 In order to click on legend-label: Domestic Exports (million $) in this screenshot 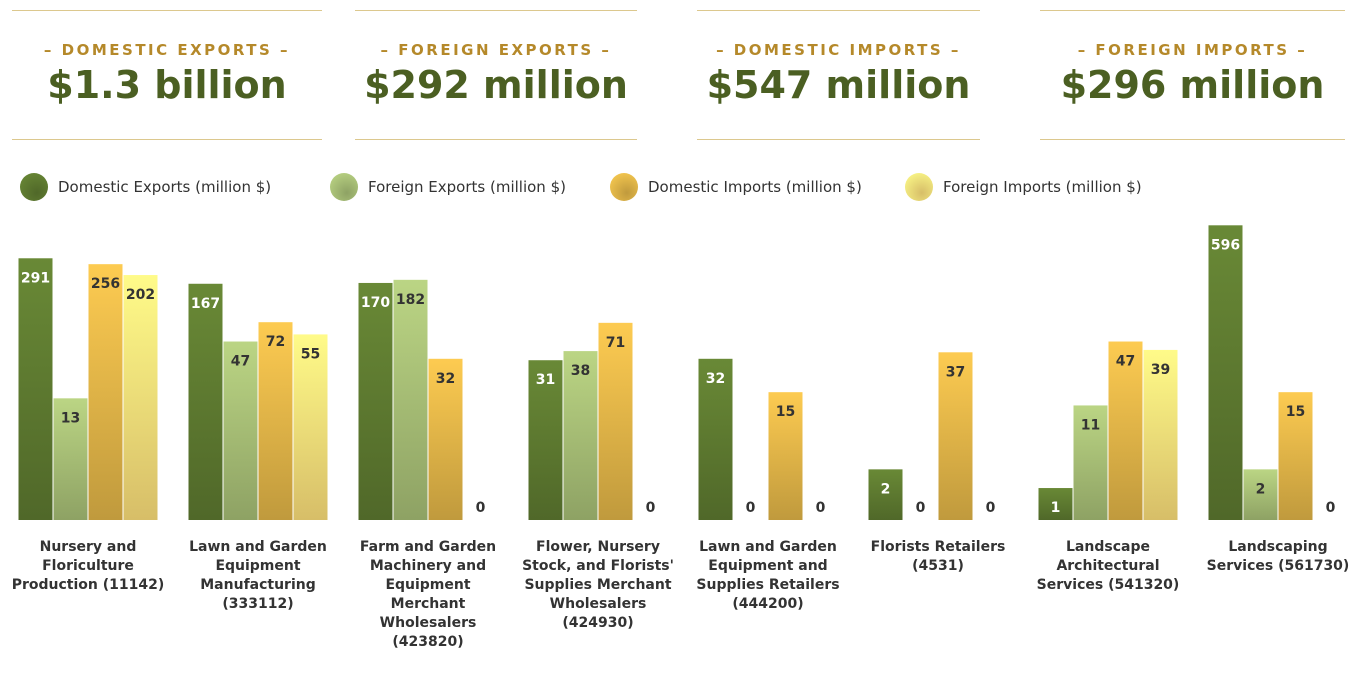, I will do `click(165, 187)`.